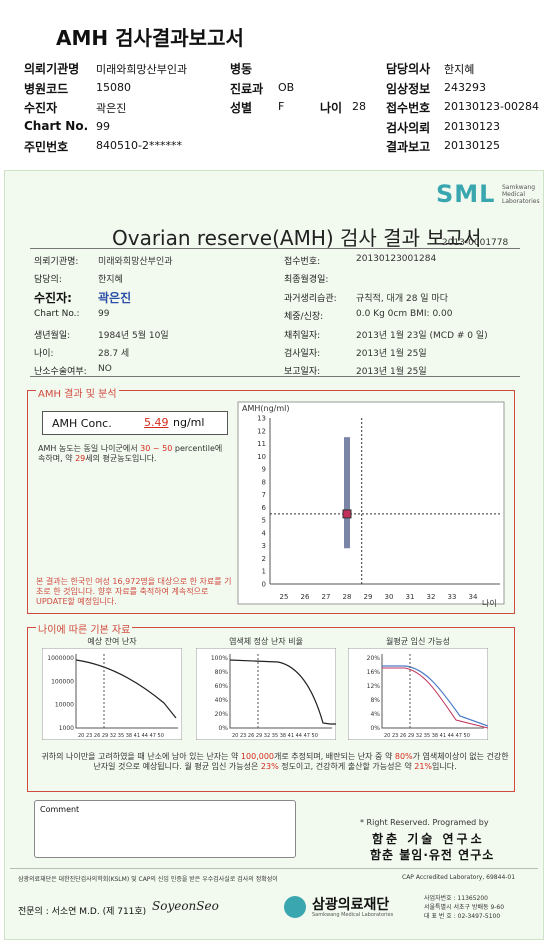 This screenshot has height=944, width=548. Describe the element at coordinates (46, 147) in the screenshot. I see `resident-no-label: 주민번호` at that location.